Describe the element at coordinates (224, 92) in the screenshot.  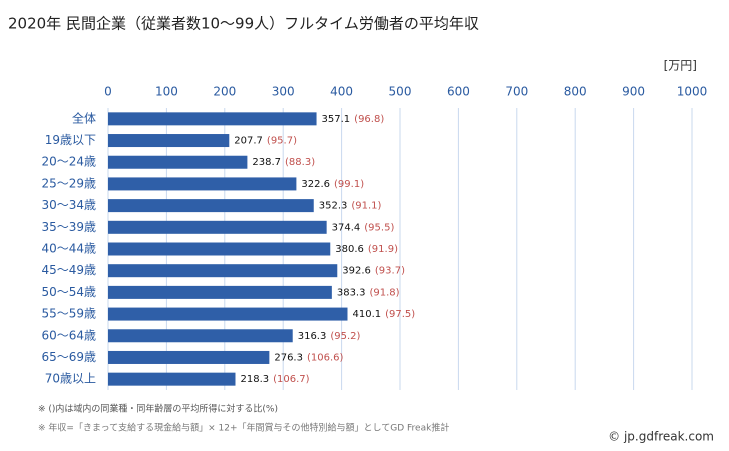
I see `x-tick-label: 200` at that location.